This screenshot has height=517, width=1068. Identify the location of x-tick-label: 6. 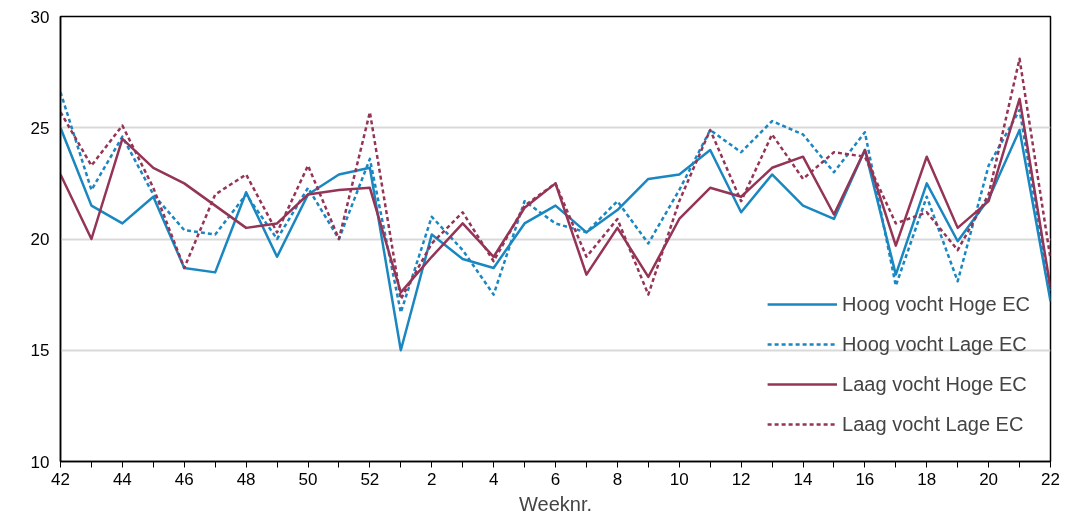
(555, 479).